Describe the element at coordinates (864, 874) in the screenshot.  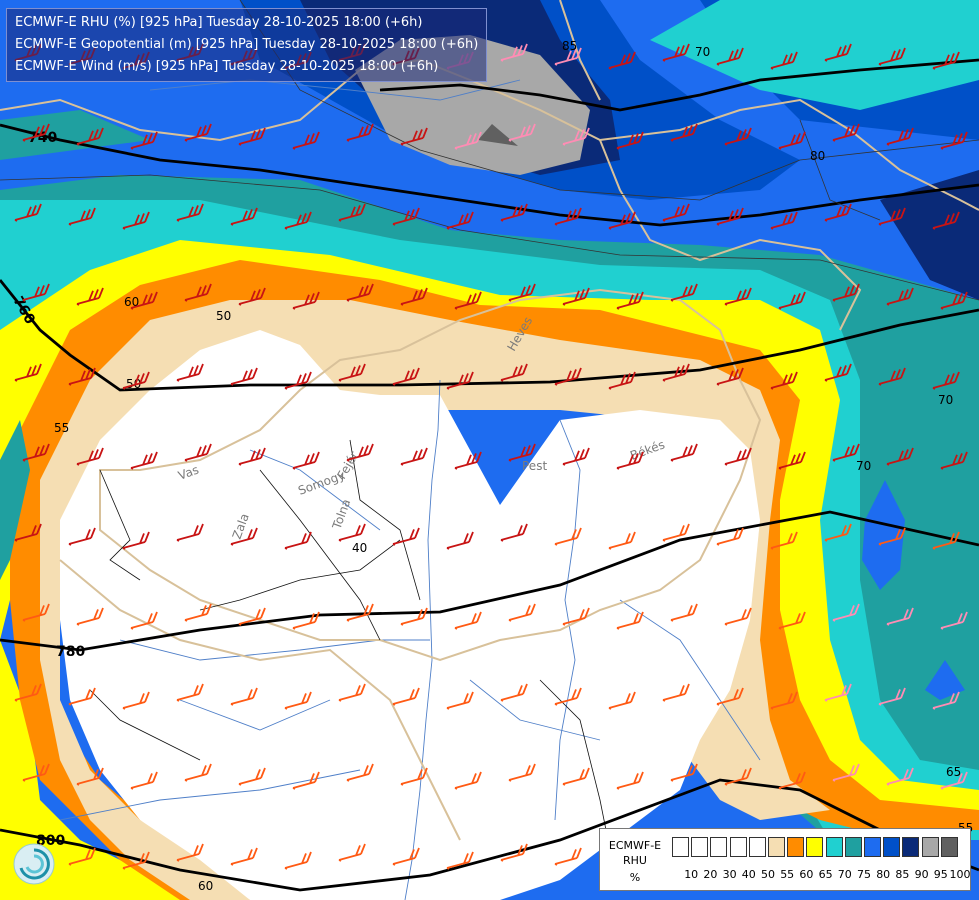
I see `legend-tick: 75` at that location.